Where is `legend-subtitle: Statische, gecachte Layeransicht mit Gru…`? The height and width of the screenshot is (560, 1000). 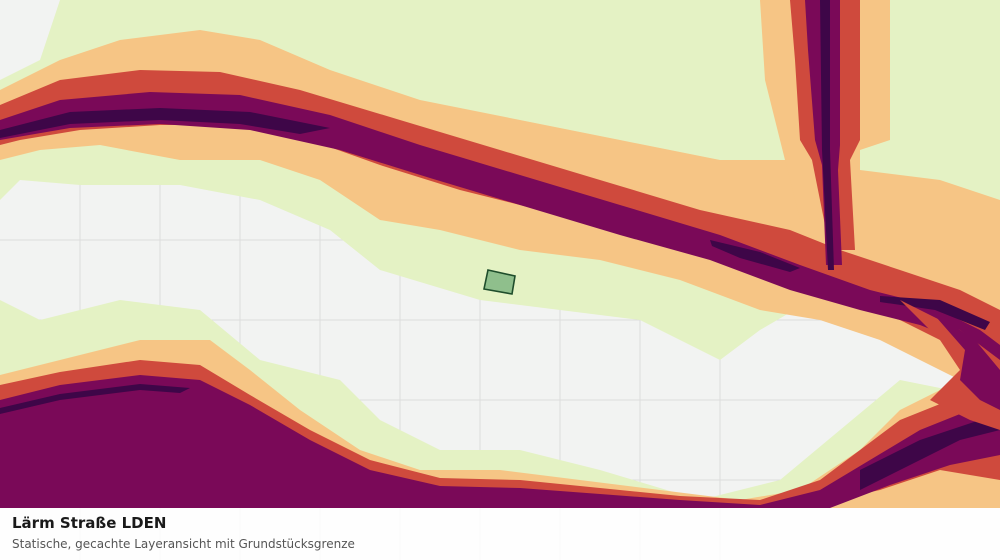
legend-subtitle: Statische, gecachte Layeransicht mit Gru… is located at coordinates (183, 544).